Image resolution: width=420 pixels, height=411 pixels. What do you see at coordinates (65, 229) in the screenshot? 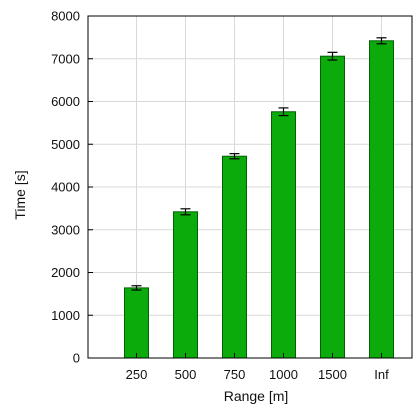
I see `y-tick-label: 3000` at bounding box center [65, 229].